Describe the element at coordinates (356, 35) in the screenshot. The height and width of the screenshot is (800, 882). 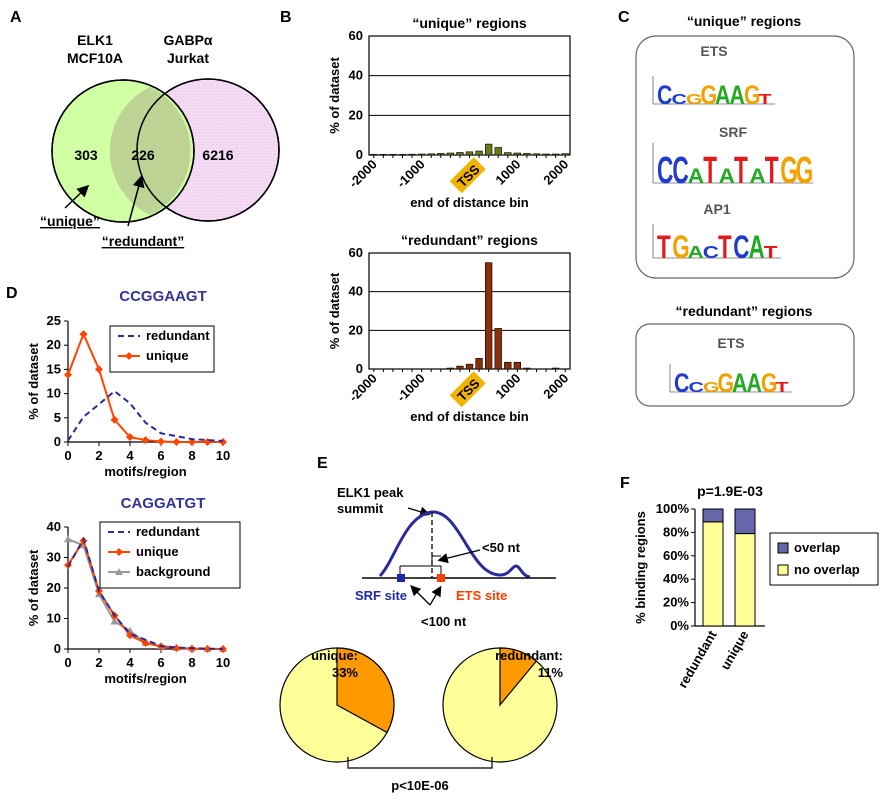
I see `y-tick-label: 60` at that location.